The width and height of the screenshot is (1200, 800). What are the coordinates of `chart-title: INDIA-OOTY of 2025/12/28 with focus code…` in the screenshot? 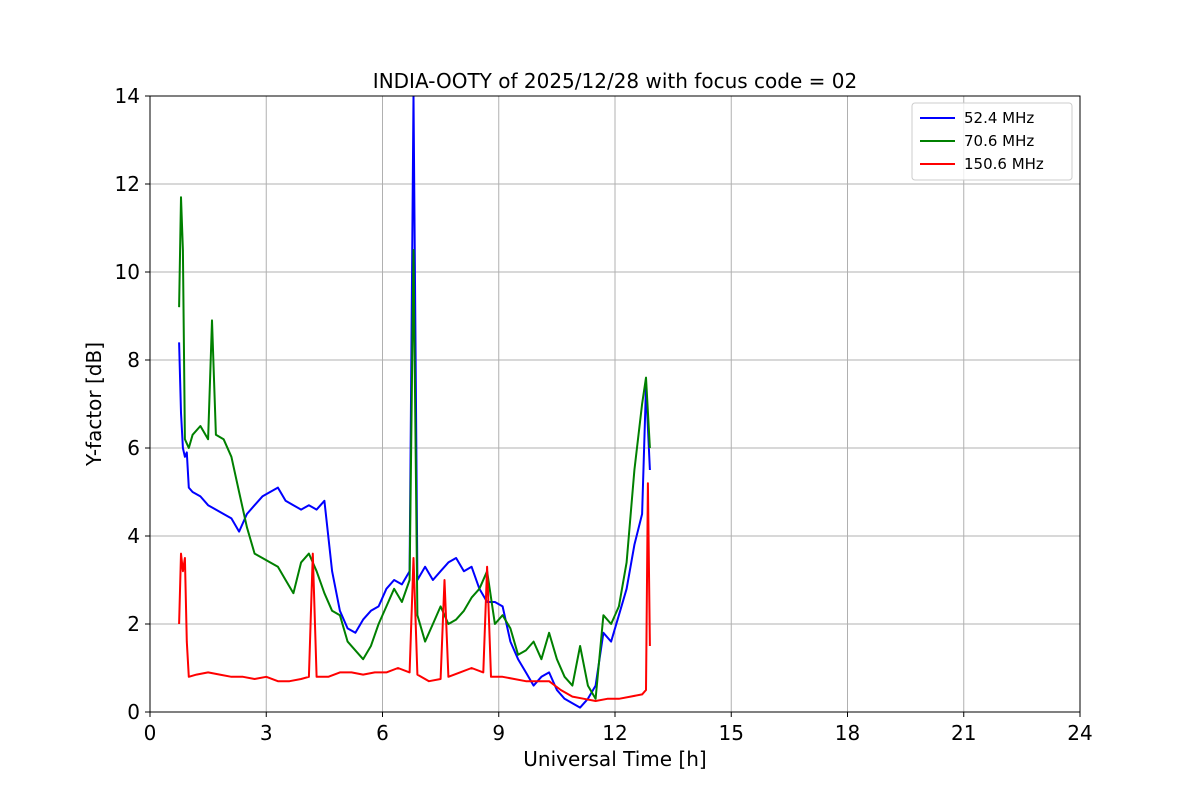 It's located at (615, 81).